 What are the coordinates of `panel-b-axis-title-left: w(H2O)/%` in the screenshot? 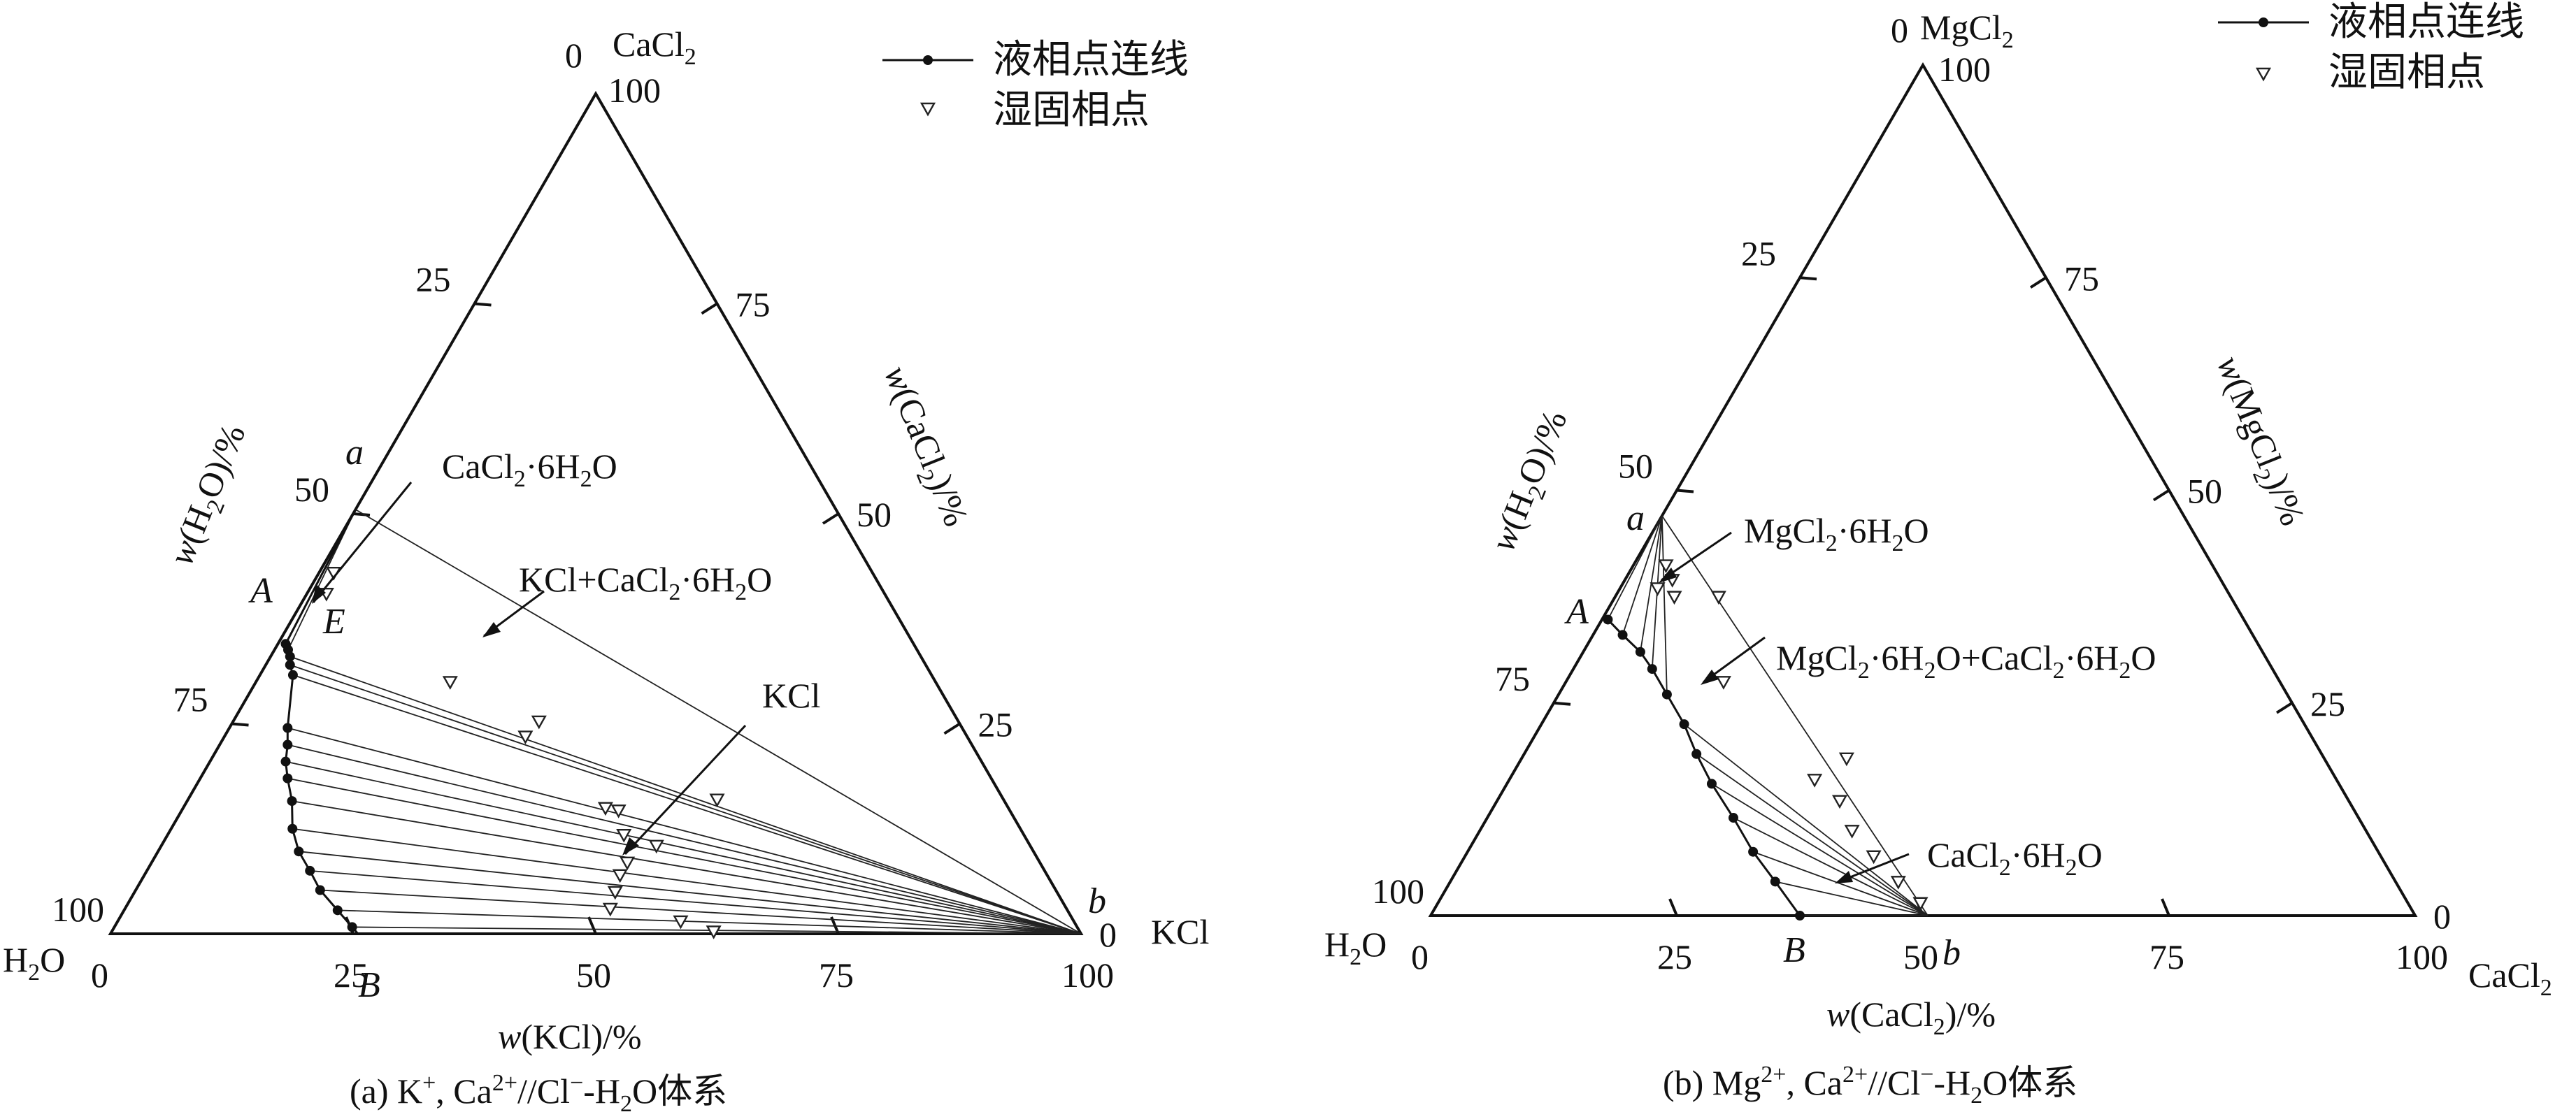 It's located at (1531, 481).